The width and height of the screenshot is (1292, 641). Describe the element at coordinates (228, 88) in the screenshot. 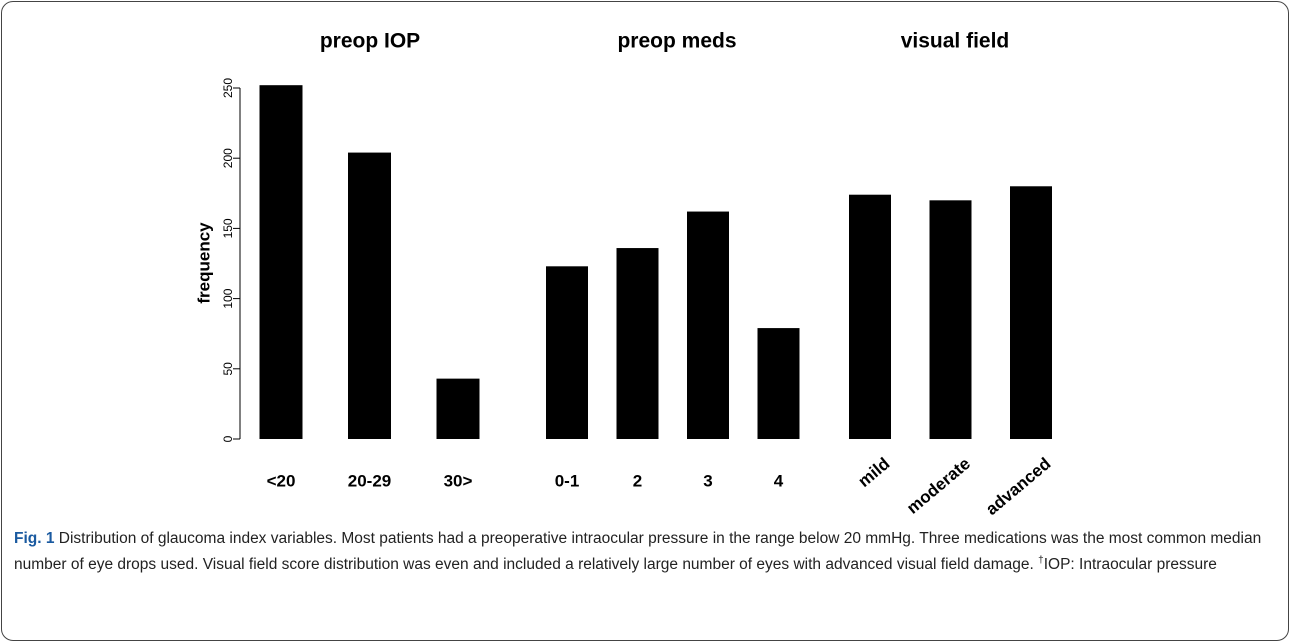

I see `y-tick-label: 250` at that location.